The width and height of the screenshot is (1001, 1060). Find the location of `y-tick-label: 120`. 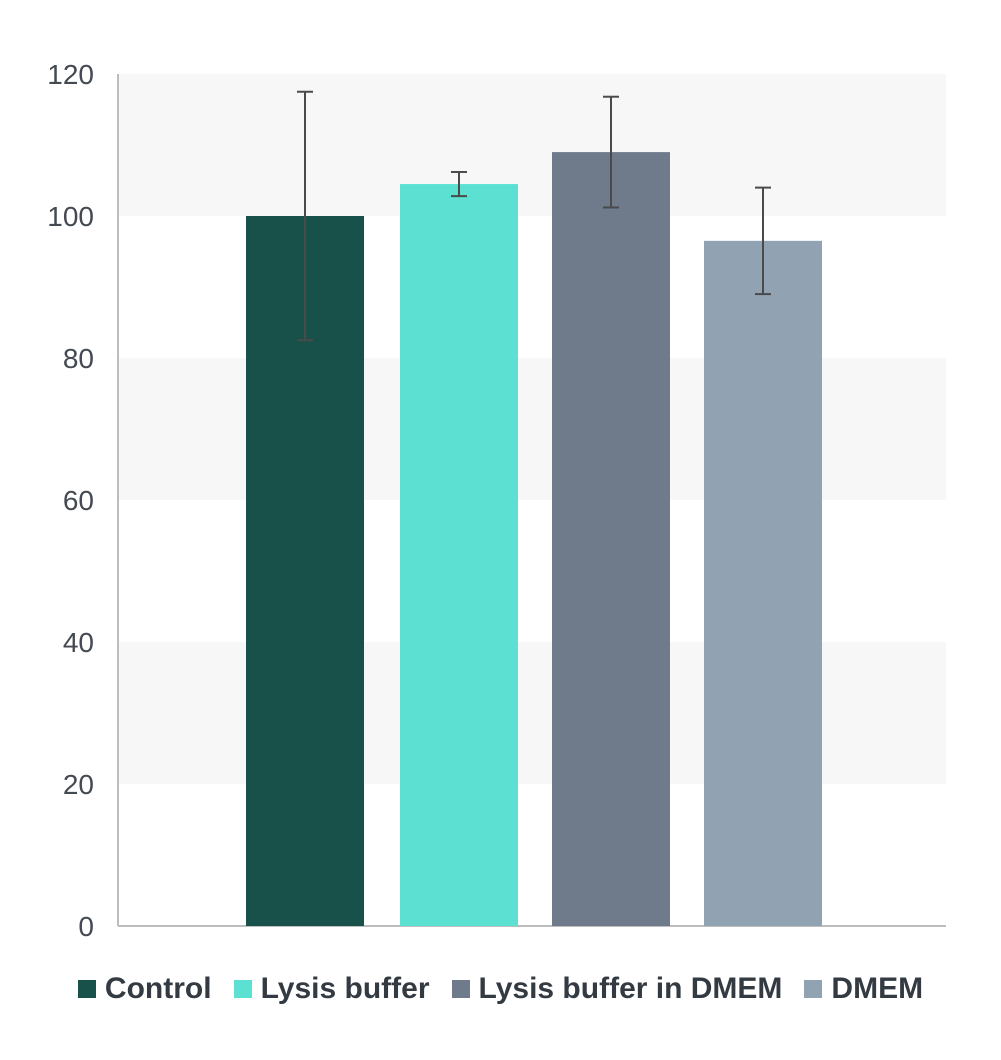

y-tick-label: 120 is located at coordinates (70, 74).